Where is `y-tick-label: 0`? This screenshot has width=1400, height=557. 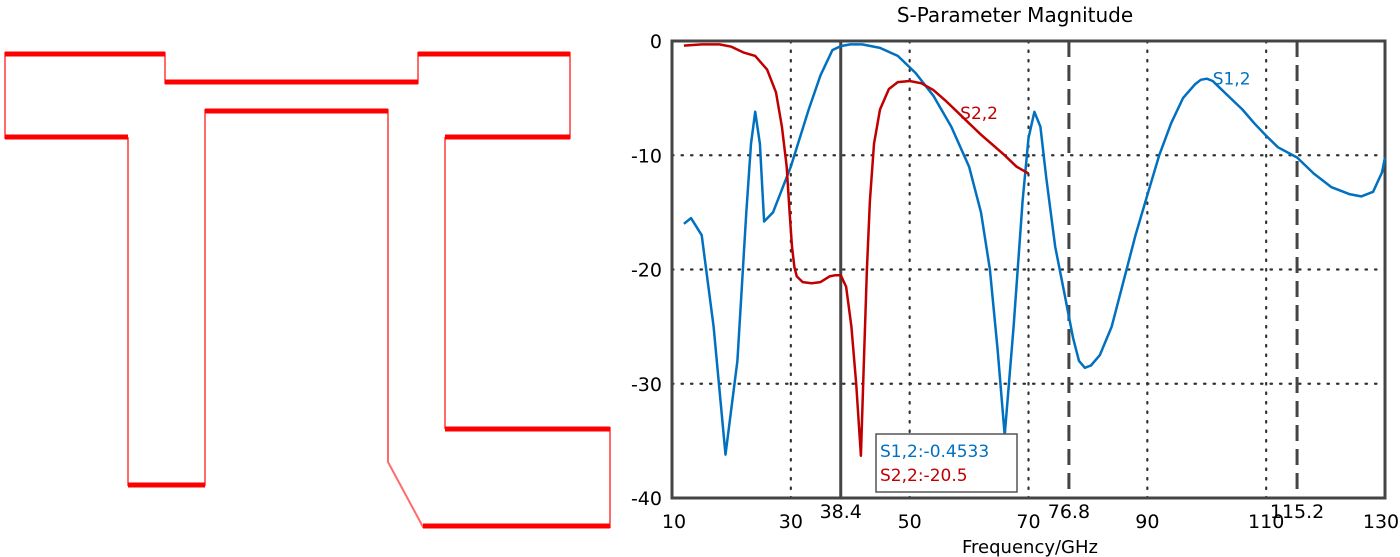 y-tick-label: 0 is located at coordinates (656, 42).